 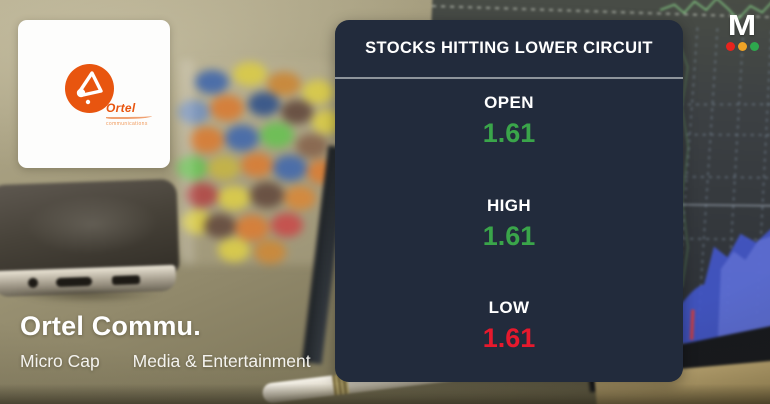 What do you see at coordinates (509, 102) in the screenshot?
I see `stat-open-label: OPEN` at bounding box center [509, 102].